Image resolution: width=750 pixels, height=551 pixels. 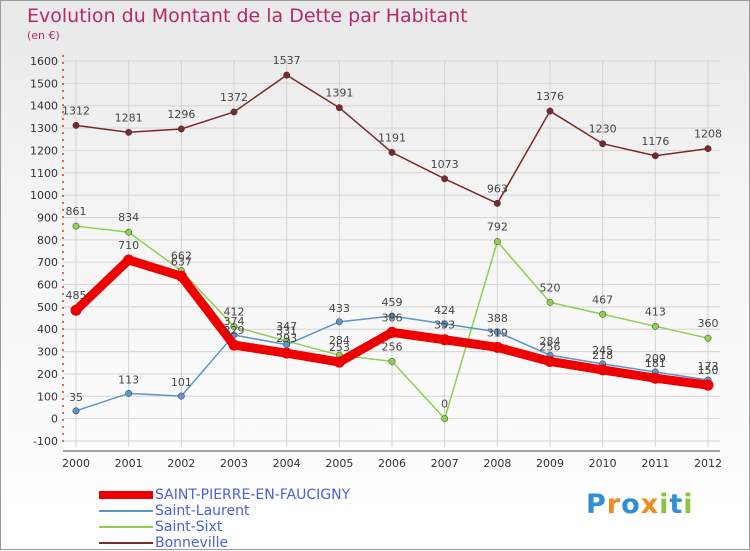 I want to click on x-tick-label: 2010, so click(x=603, y=463).